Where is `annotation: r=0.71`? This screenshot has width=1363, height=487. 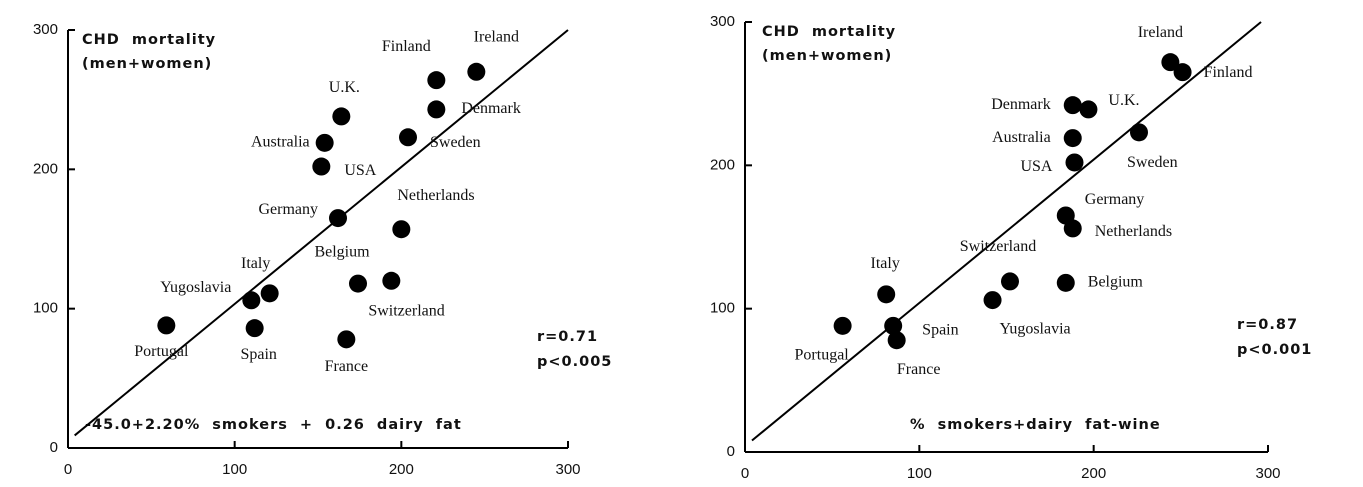
annotation: r=0.71 is located at coordinates (567, 337).